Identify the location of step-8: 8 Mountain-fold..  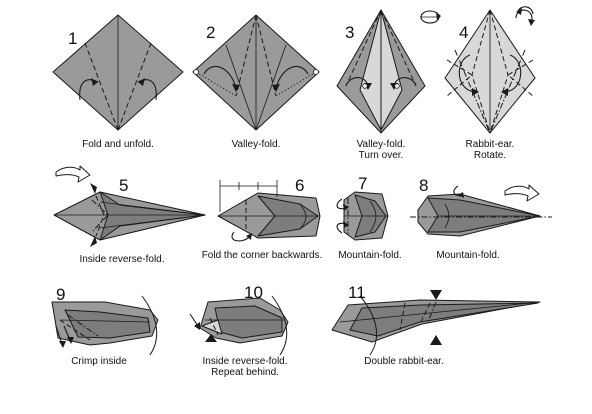
(481, 218).